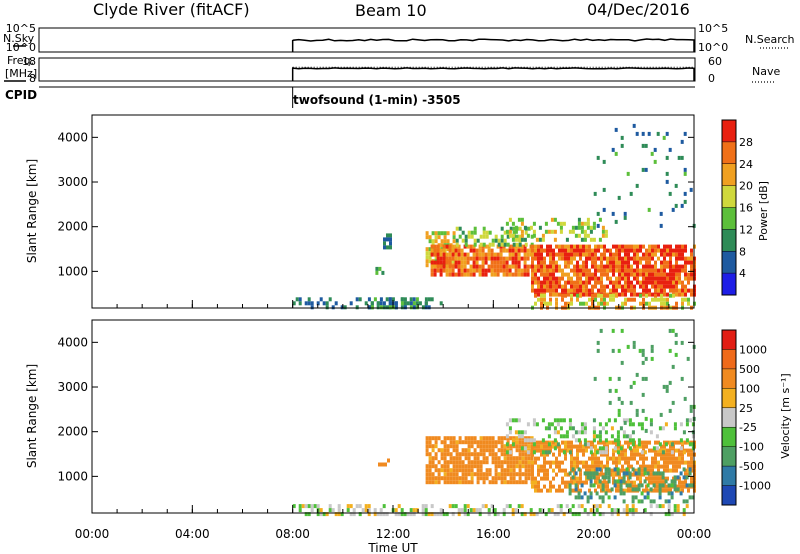 The width and height of the screenshot is (800, 554). Describe the element at coordinates (755, 486) in the screenshot. I see `colorbar-tick-label: -1000` at that location.